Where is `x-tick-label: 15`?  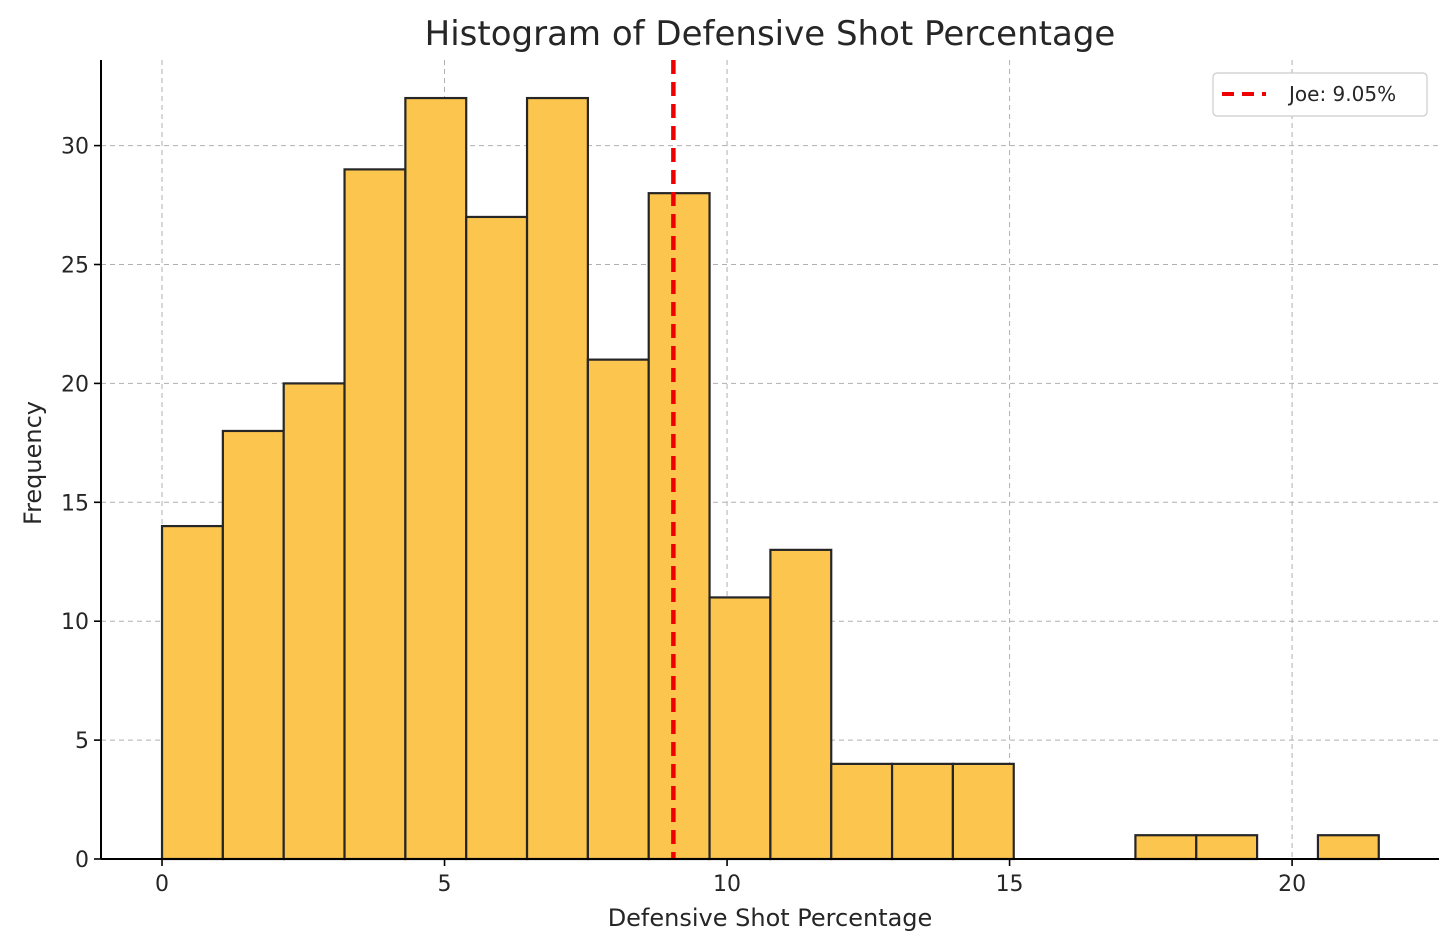
x-tick-label: 15 is located at coordinates (1010, 884).